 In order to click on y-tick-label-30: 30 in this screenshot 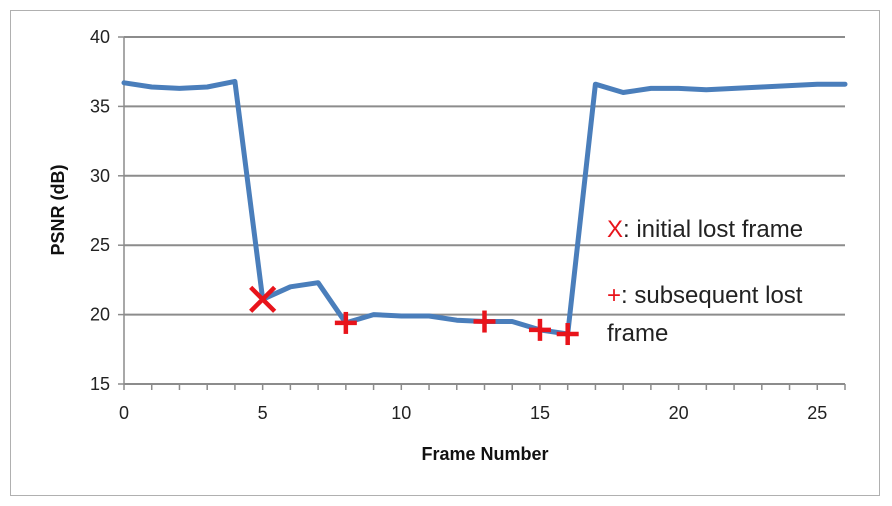, I will do `click(100, 176)`.